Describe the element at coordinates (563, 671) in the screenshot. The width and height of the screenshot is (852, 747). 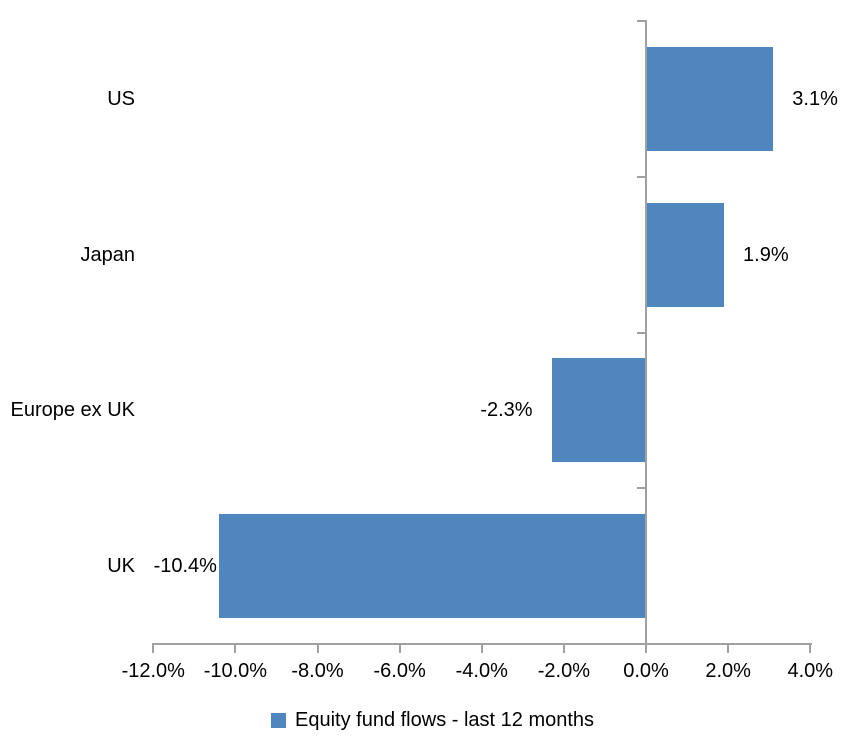
I see `x-axis-tick-label: -2.0%` at that location.